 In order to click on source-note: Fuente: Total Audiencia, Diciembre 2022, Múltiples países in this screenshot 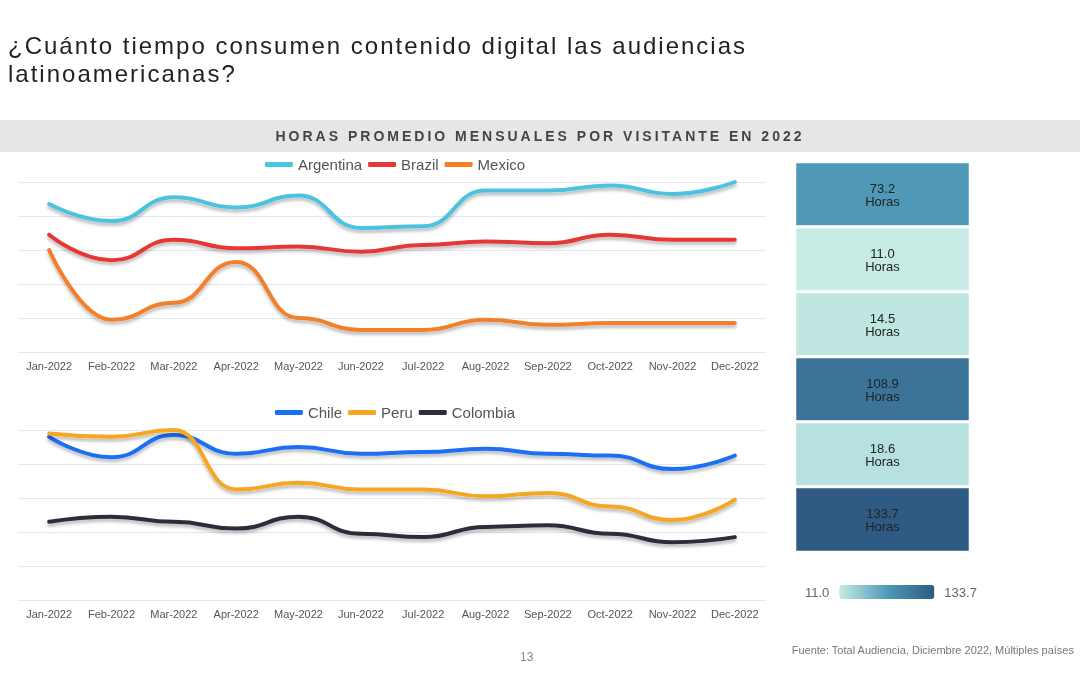, I will do `click(932, 650)`.